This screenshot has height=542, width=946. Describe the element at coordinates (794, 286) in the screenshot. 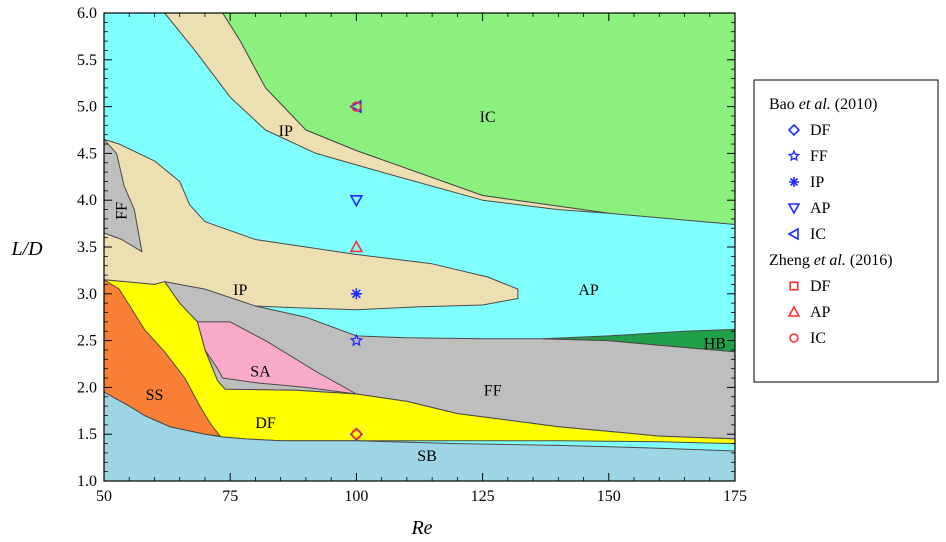

I see `square-marker` at that location.